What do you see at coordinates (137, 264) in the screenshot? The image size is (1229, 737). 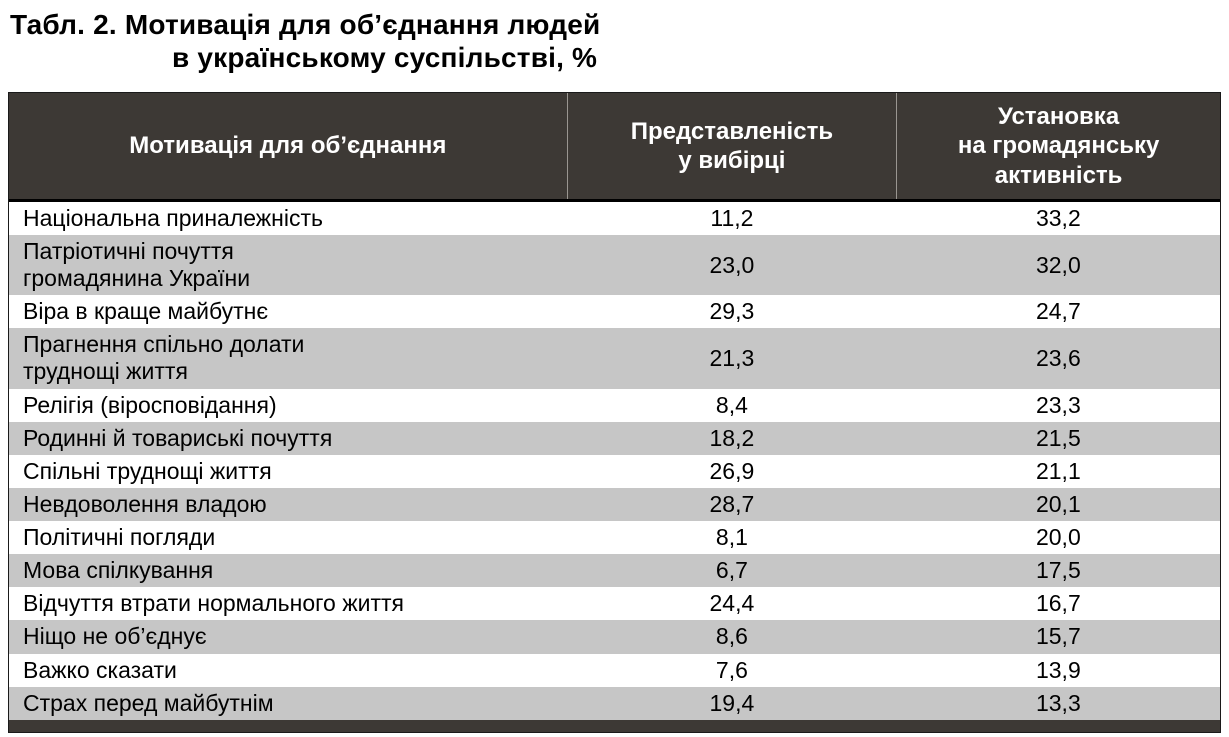 I see `row-label: Патріотичні почуття громадянина України` at bounding box center [137, 264].